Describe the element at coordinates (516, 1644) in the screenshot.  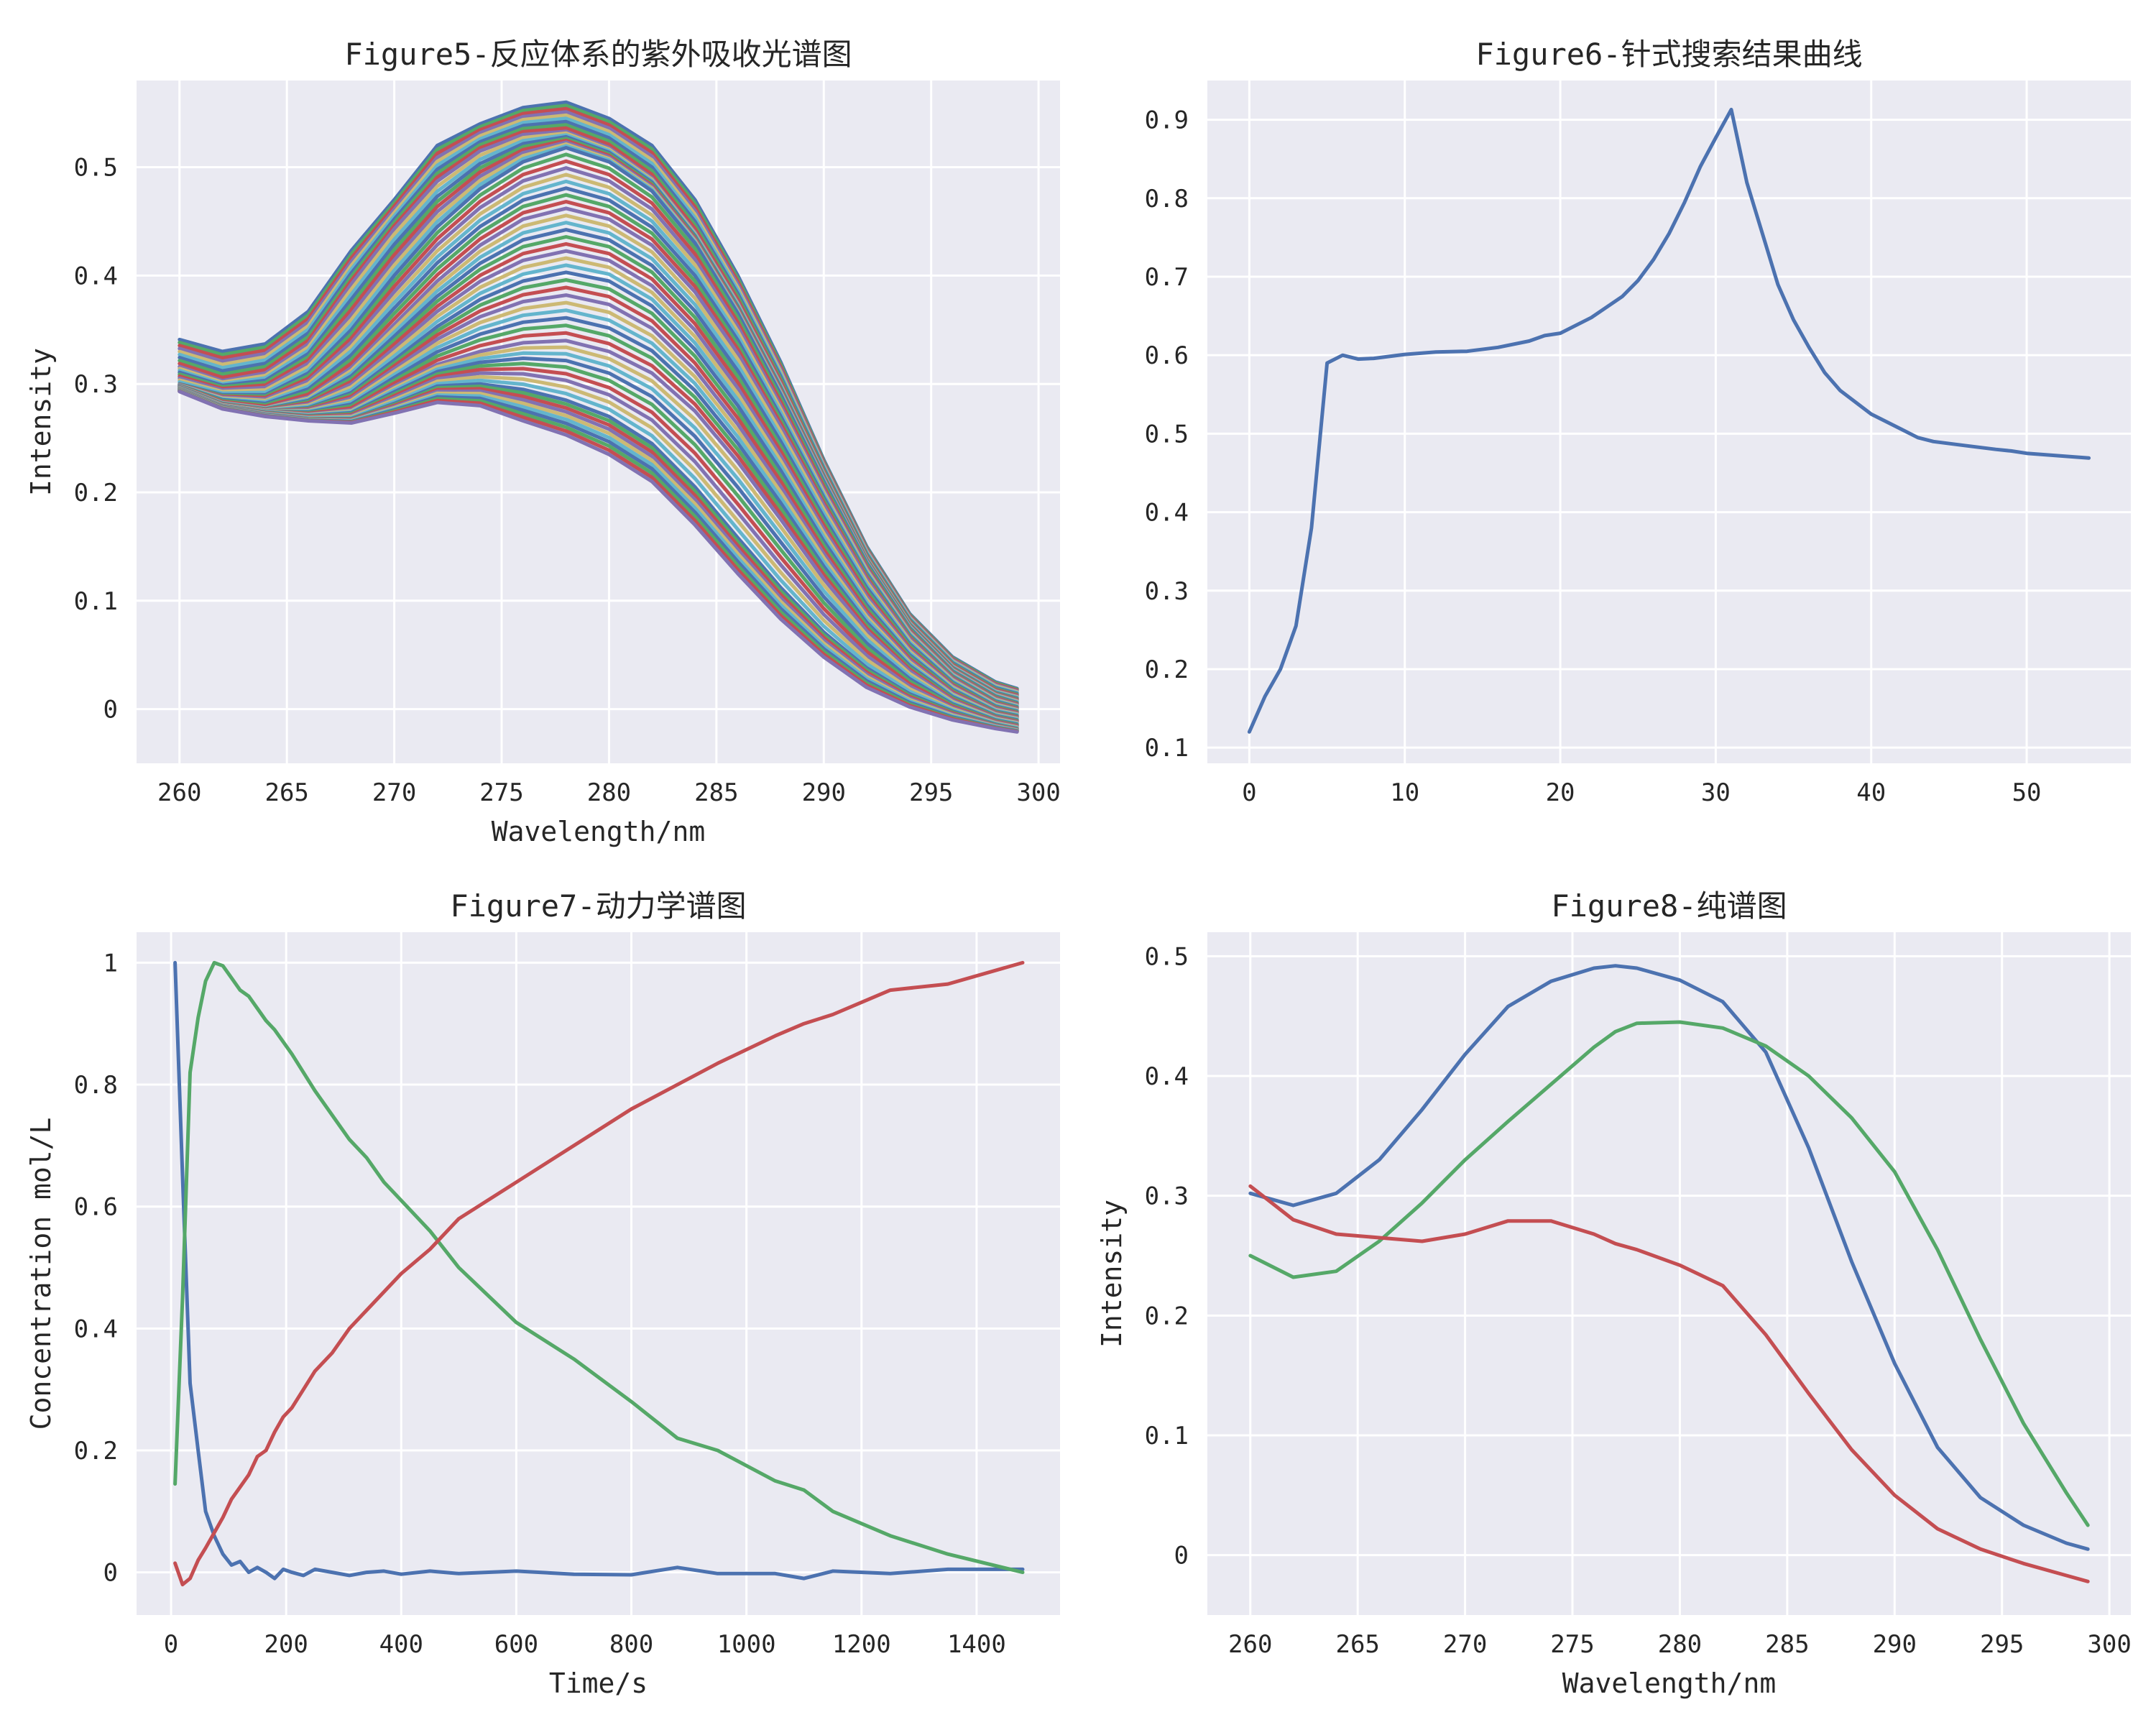
I see `x-tick-label: 600` at that location.